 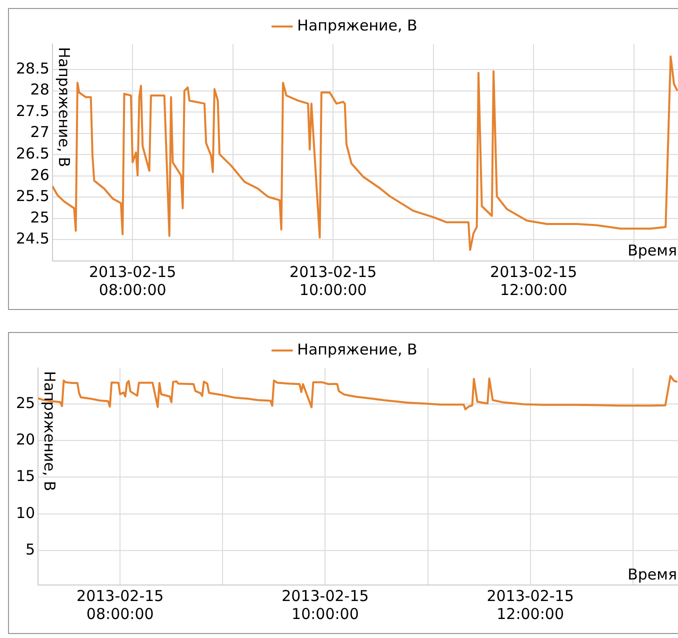 What do you see at coordinates (33, 111) in the screenshot?
I see `y-tick-label: 27.5` at bounding box center [33, 111].